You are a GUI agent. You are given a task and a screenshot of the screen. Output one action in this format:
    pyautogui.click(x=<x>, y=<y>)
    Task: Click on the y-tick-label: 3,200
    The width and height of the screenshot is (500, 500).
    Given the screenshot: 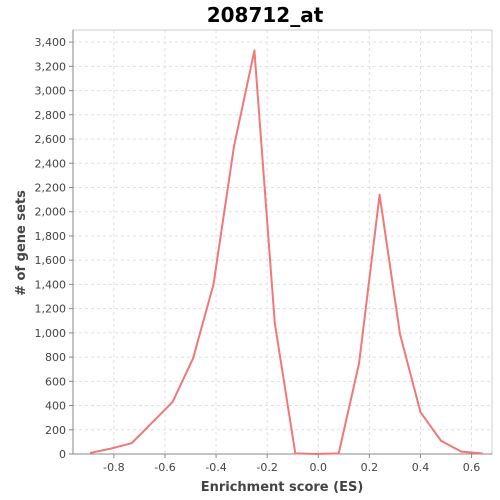 What is the action you would take?
    pyautogui.click(x=51, y=66)
    